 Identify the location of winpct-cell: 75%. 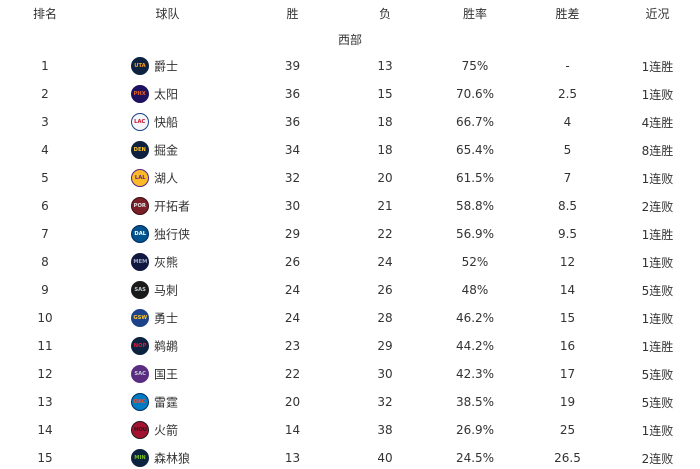
(475, 66).